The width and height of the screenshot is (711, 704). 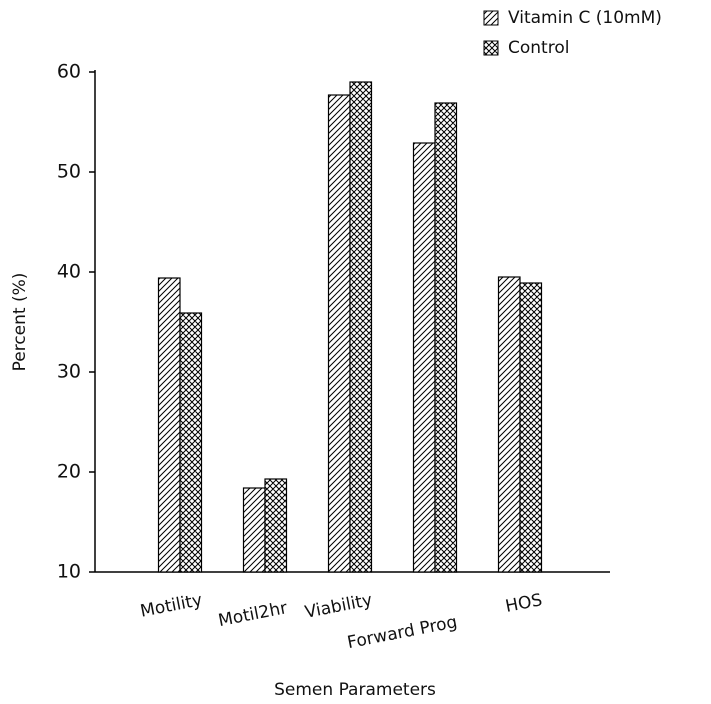 I want to click on x-axis-label: Semen Parameters, so click(x=355, y=690).